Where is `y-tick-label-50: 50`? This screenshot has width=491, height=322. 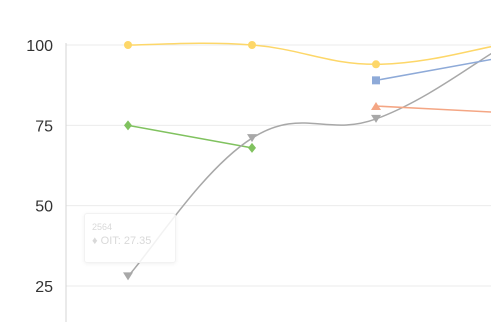 y-tick-label-50: 50 is located at coordinates (44, 207).